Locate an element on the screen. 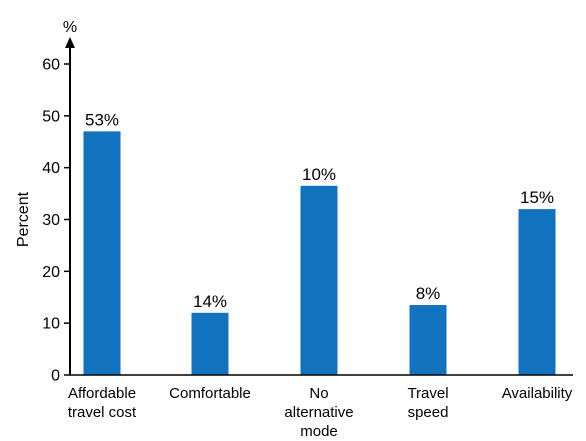 The width and height of the screenshot is (586, 441). x-category-label: Comfortable is located at coordinates (210, 393).